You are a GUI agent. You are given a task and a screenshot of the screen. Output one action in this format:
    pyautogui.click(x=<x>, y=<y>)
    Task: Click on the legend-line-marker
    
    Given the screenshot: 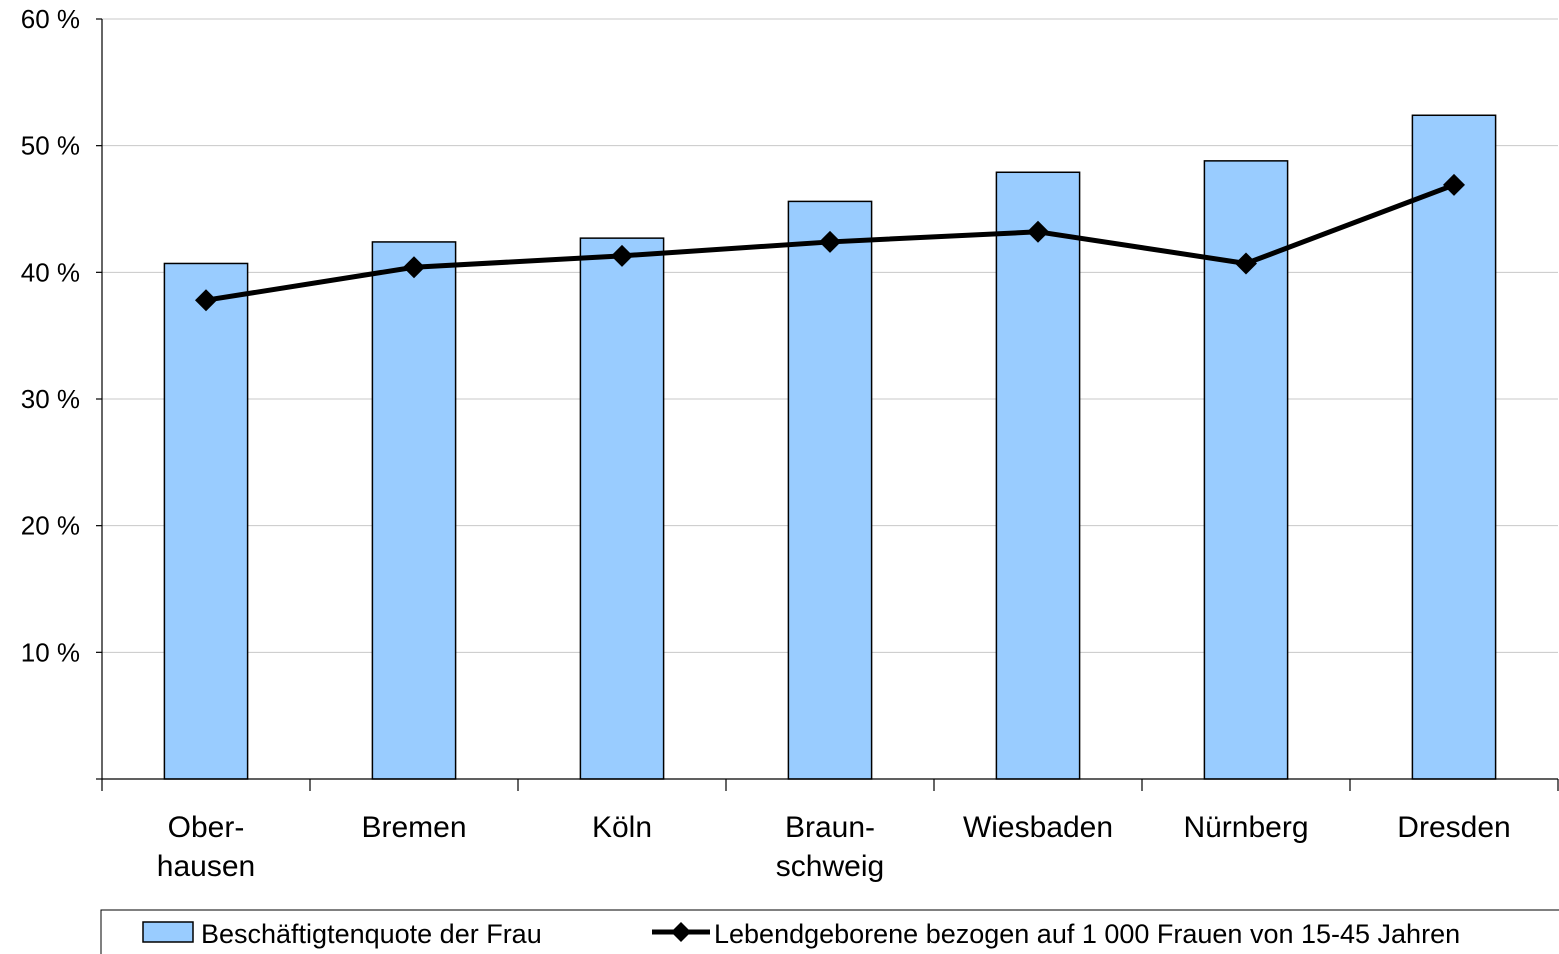 What is the action you would take?
    pyautogui.click(x=681, y=932)
    